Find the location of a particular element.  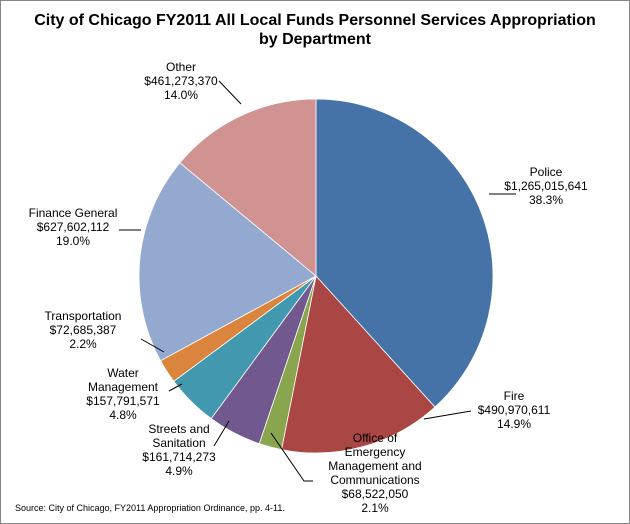

slice-name: Management is located at coordinates (123, 387).